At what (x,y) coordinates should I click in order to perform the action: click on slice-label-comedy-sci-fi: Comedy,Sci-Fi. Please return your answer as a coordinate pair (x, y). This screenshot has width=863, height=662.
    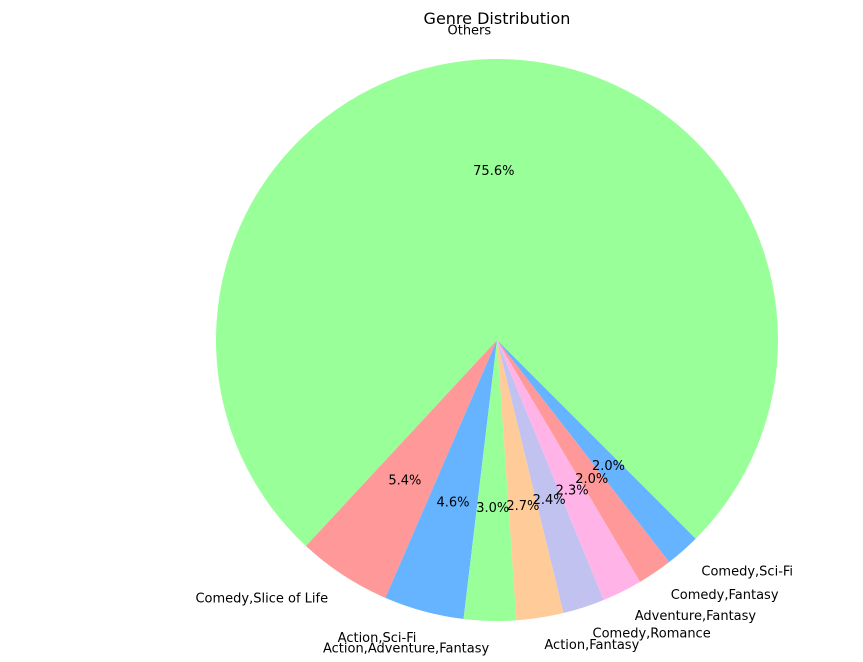
    Looking at the image, I should click on (747, 571).